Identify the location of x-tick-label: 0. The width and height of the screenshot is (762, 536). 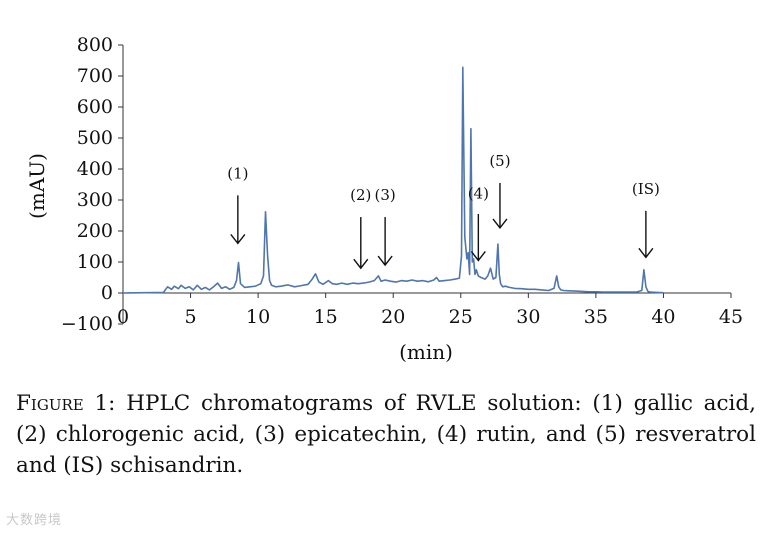
(123, 317).